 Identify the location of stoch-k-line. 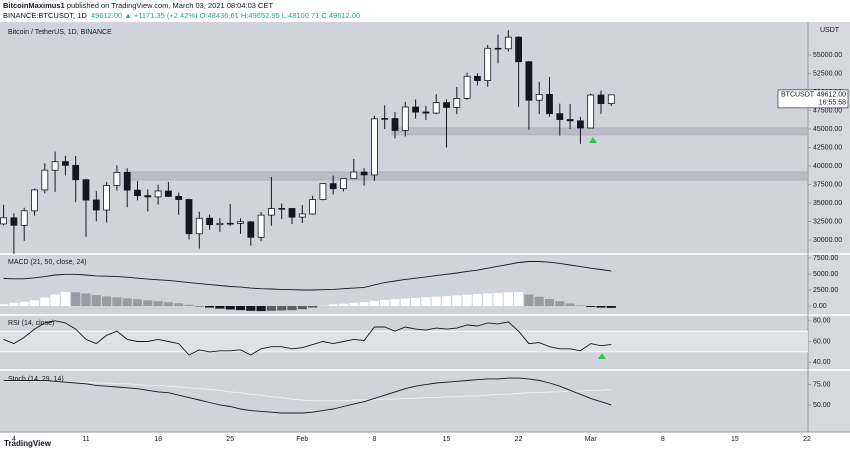
(307, 395).